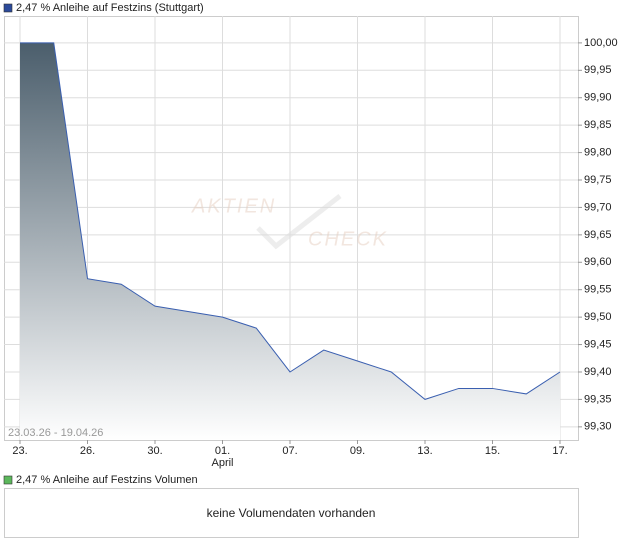  What do you see at coordinates (87, 451) in the screenshot?
I see `x-tick-label: 26.` at bounding box center [87, 451].